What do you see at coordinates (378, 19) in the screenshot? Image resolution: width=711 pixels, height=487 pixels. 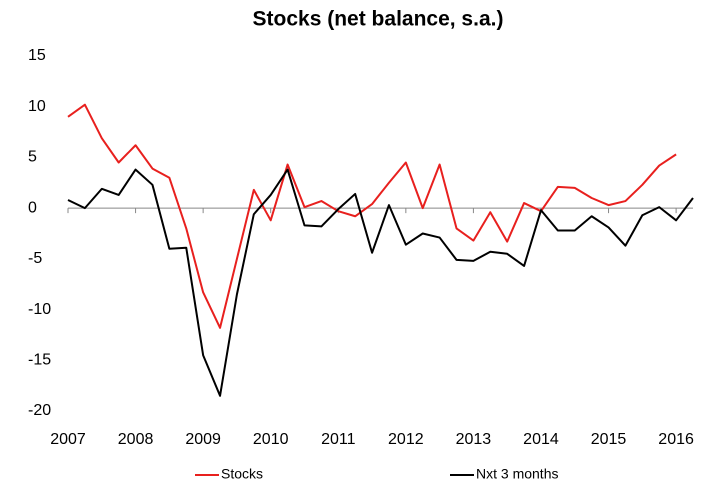 I see `chart-title: Stocks (net balance, s.a.)` at bounding box center [378, 19].